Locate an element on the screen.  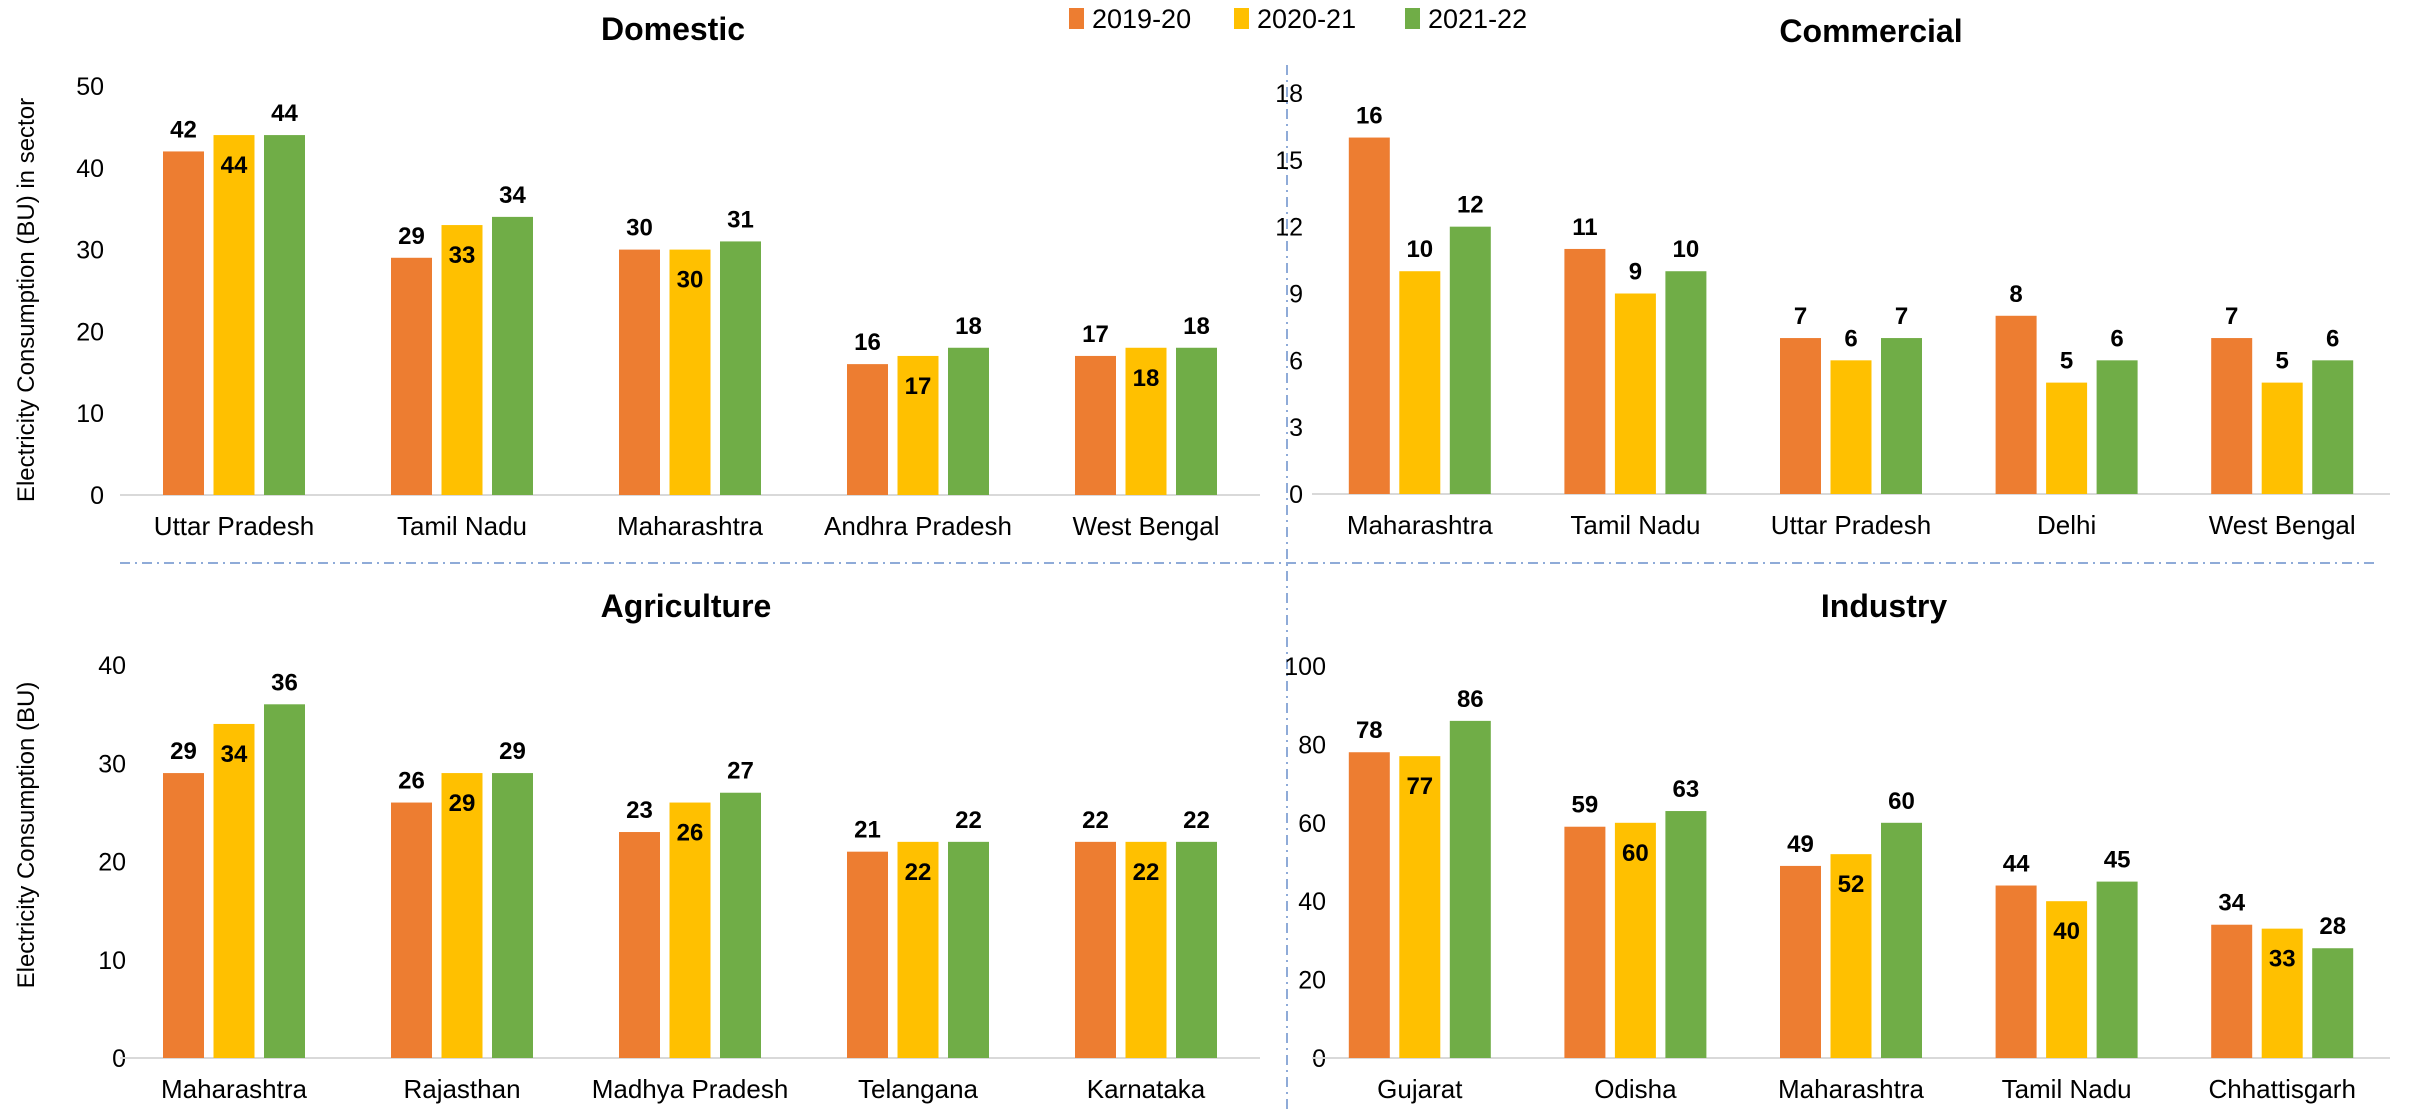
legend-item-2021-22: 2021-22 is located at coordinates (1466, 19).